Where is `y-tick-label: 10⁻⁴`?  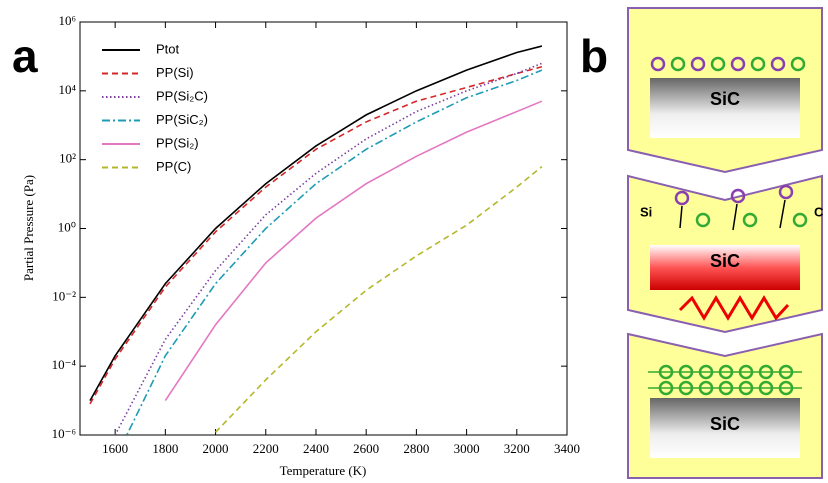
y-tick-label: 10⁻⁴ is located at coordinates (64, 364).